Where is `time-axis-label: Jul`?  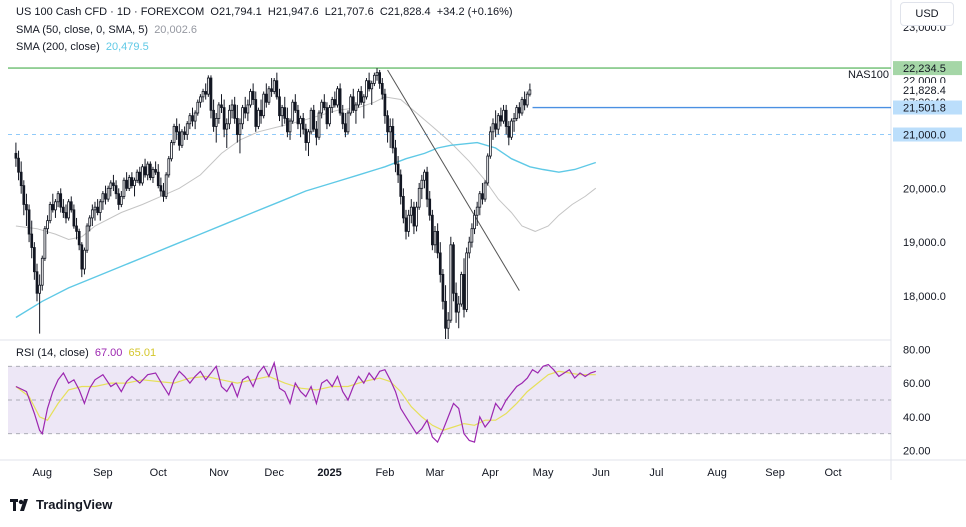 time-axis-label: Jul is located at coordinates (656, 473).